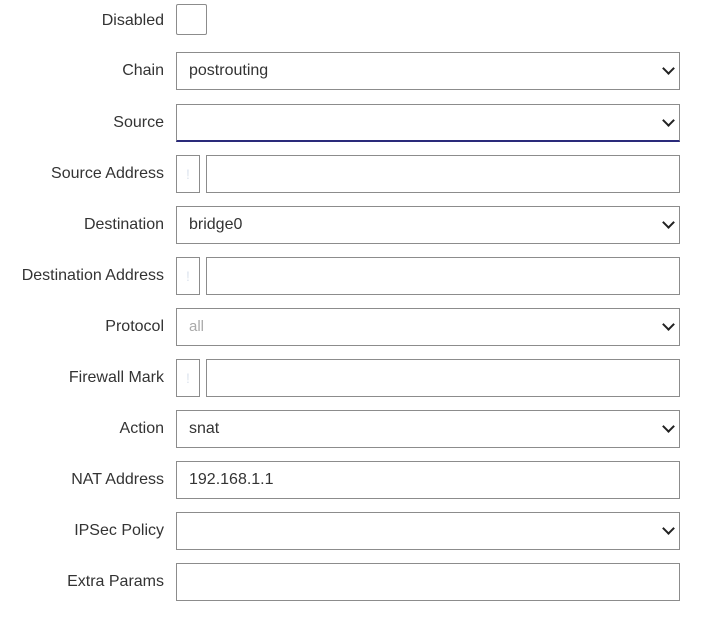 The height and width of the screenshot is (640, 712). Describe the element at coordinates (443, 174) in the screenshot. I see `source-address-input` at that location.